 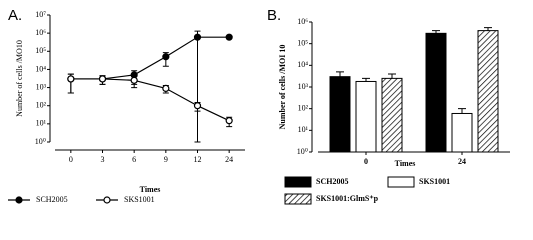 What do you see at coordinates (198, 159) in the screenshot?
I see `x-tick-label: 12` at bounding box center [198, 159].